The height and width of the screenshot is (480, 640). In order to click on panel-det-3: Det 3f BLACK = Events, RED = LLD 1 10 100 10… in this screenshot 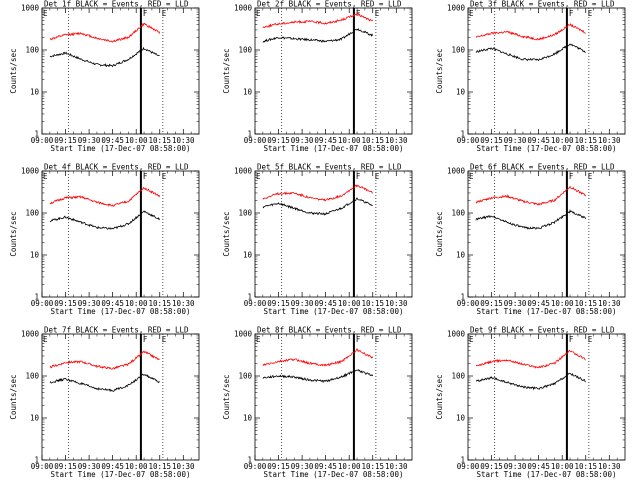, I will do `click(530, 76)`.